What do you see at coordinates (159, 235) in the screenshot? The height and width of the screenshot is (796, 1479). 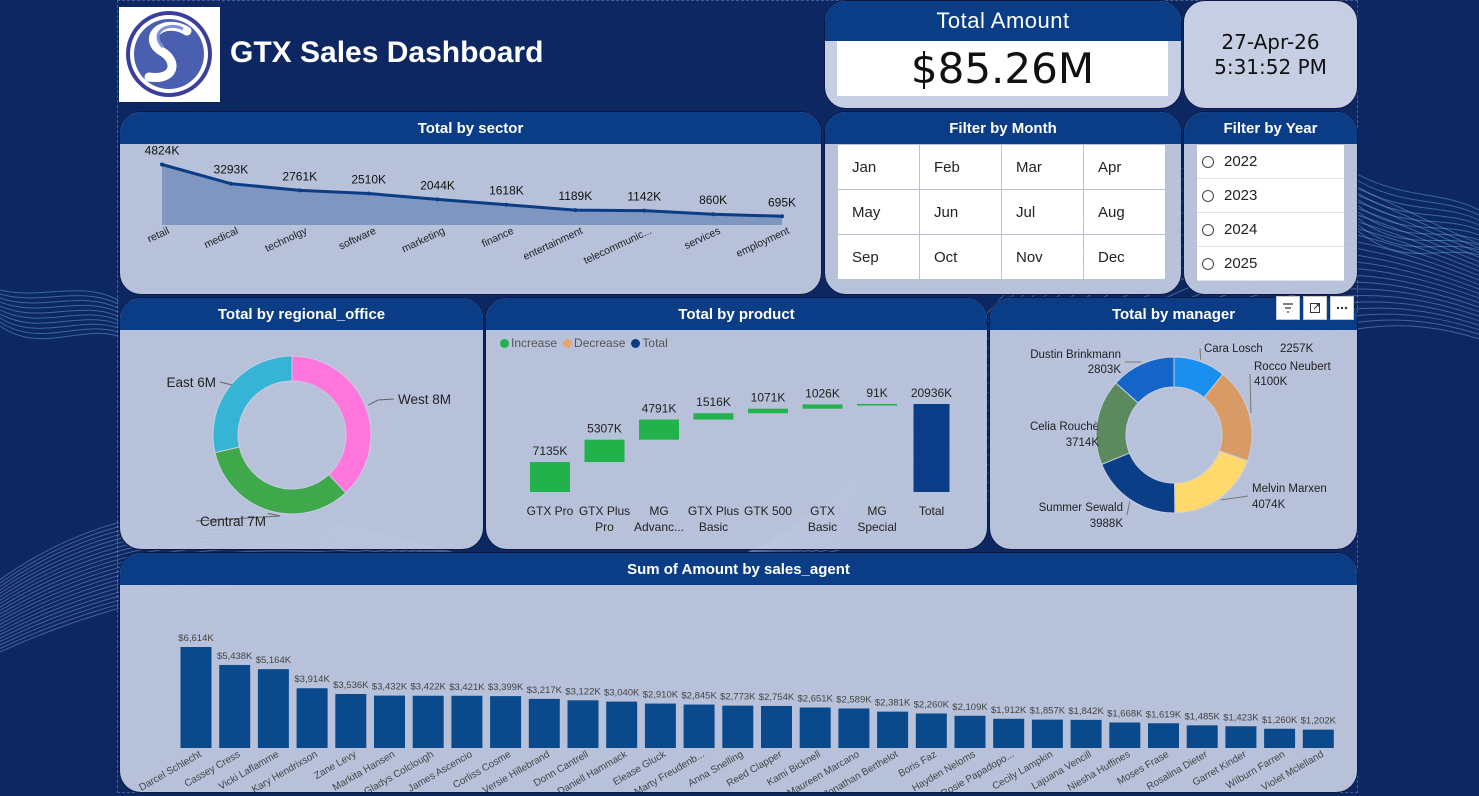 I see `sector-category-label: retail` at bounding box center [159, 235].